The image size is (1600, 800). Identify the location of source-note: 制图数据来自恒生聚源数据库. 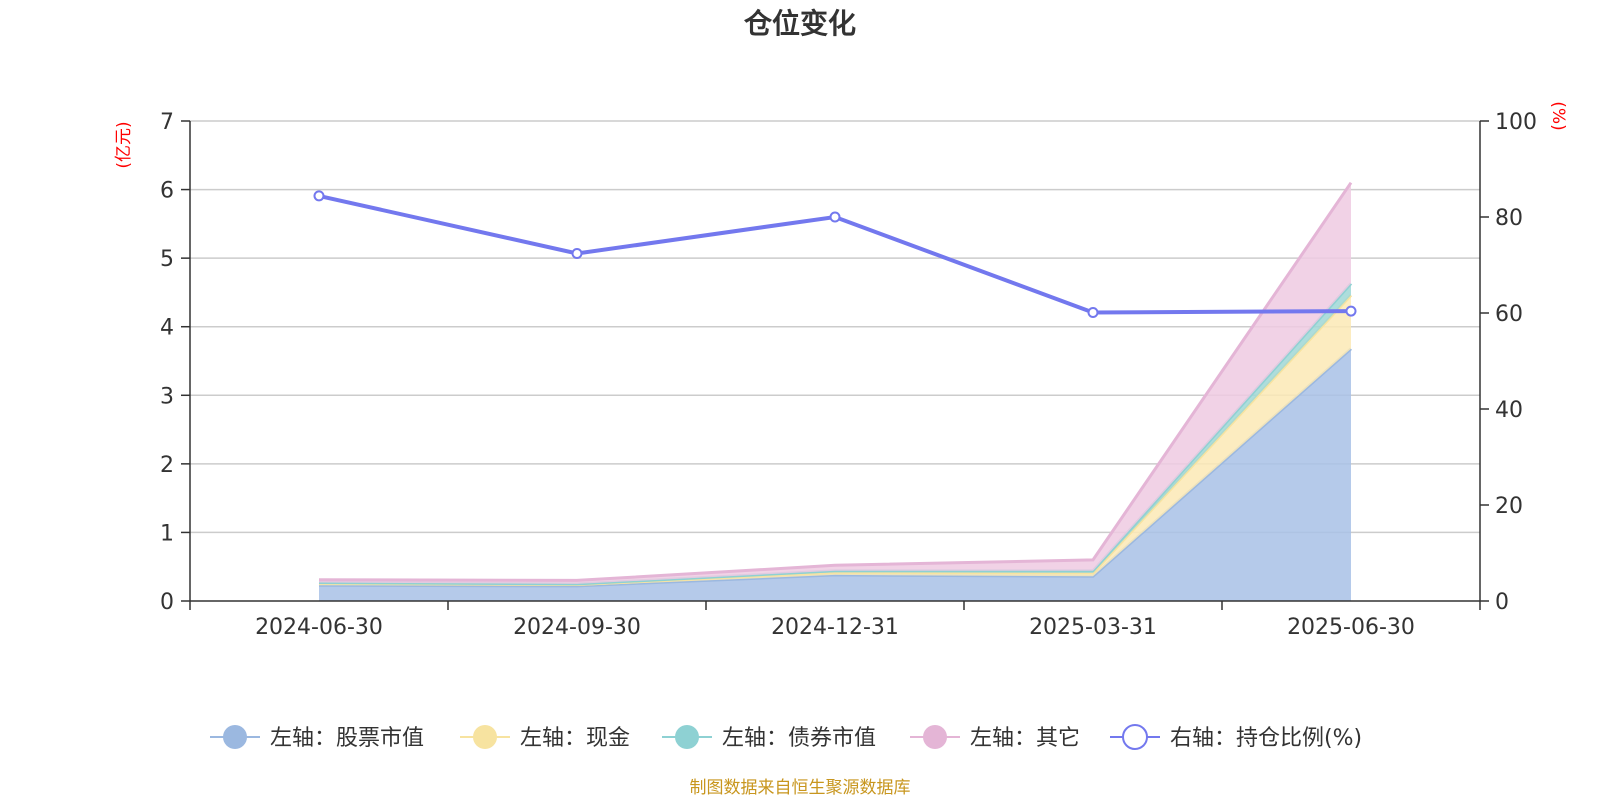
(800, 788).